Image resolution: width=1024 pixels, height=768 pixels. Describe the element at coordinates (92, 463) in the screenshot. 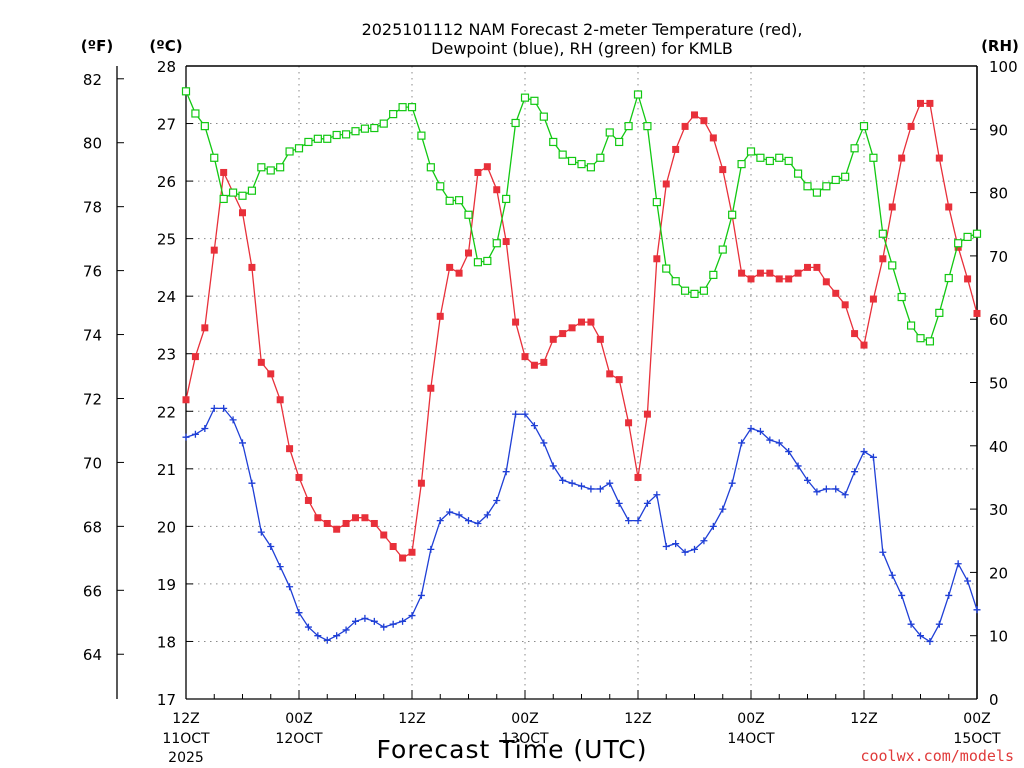

I see `y-tick-label-fahrenheit: 70` at that location.